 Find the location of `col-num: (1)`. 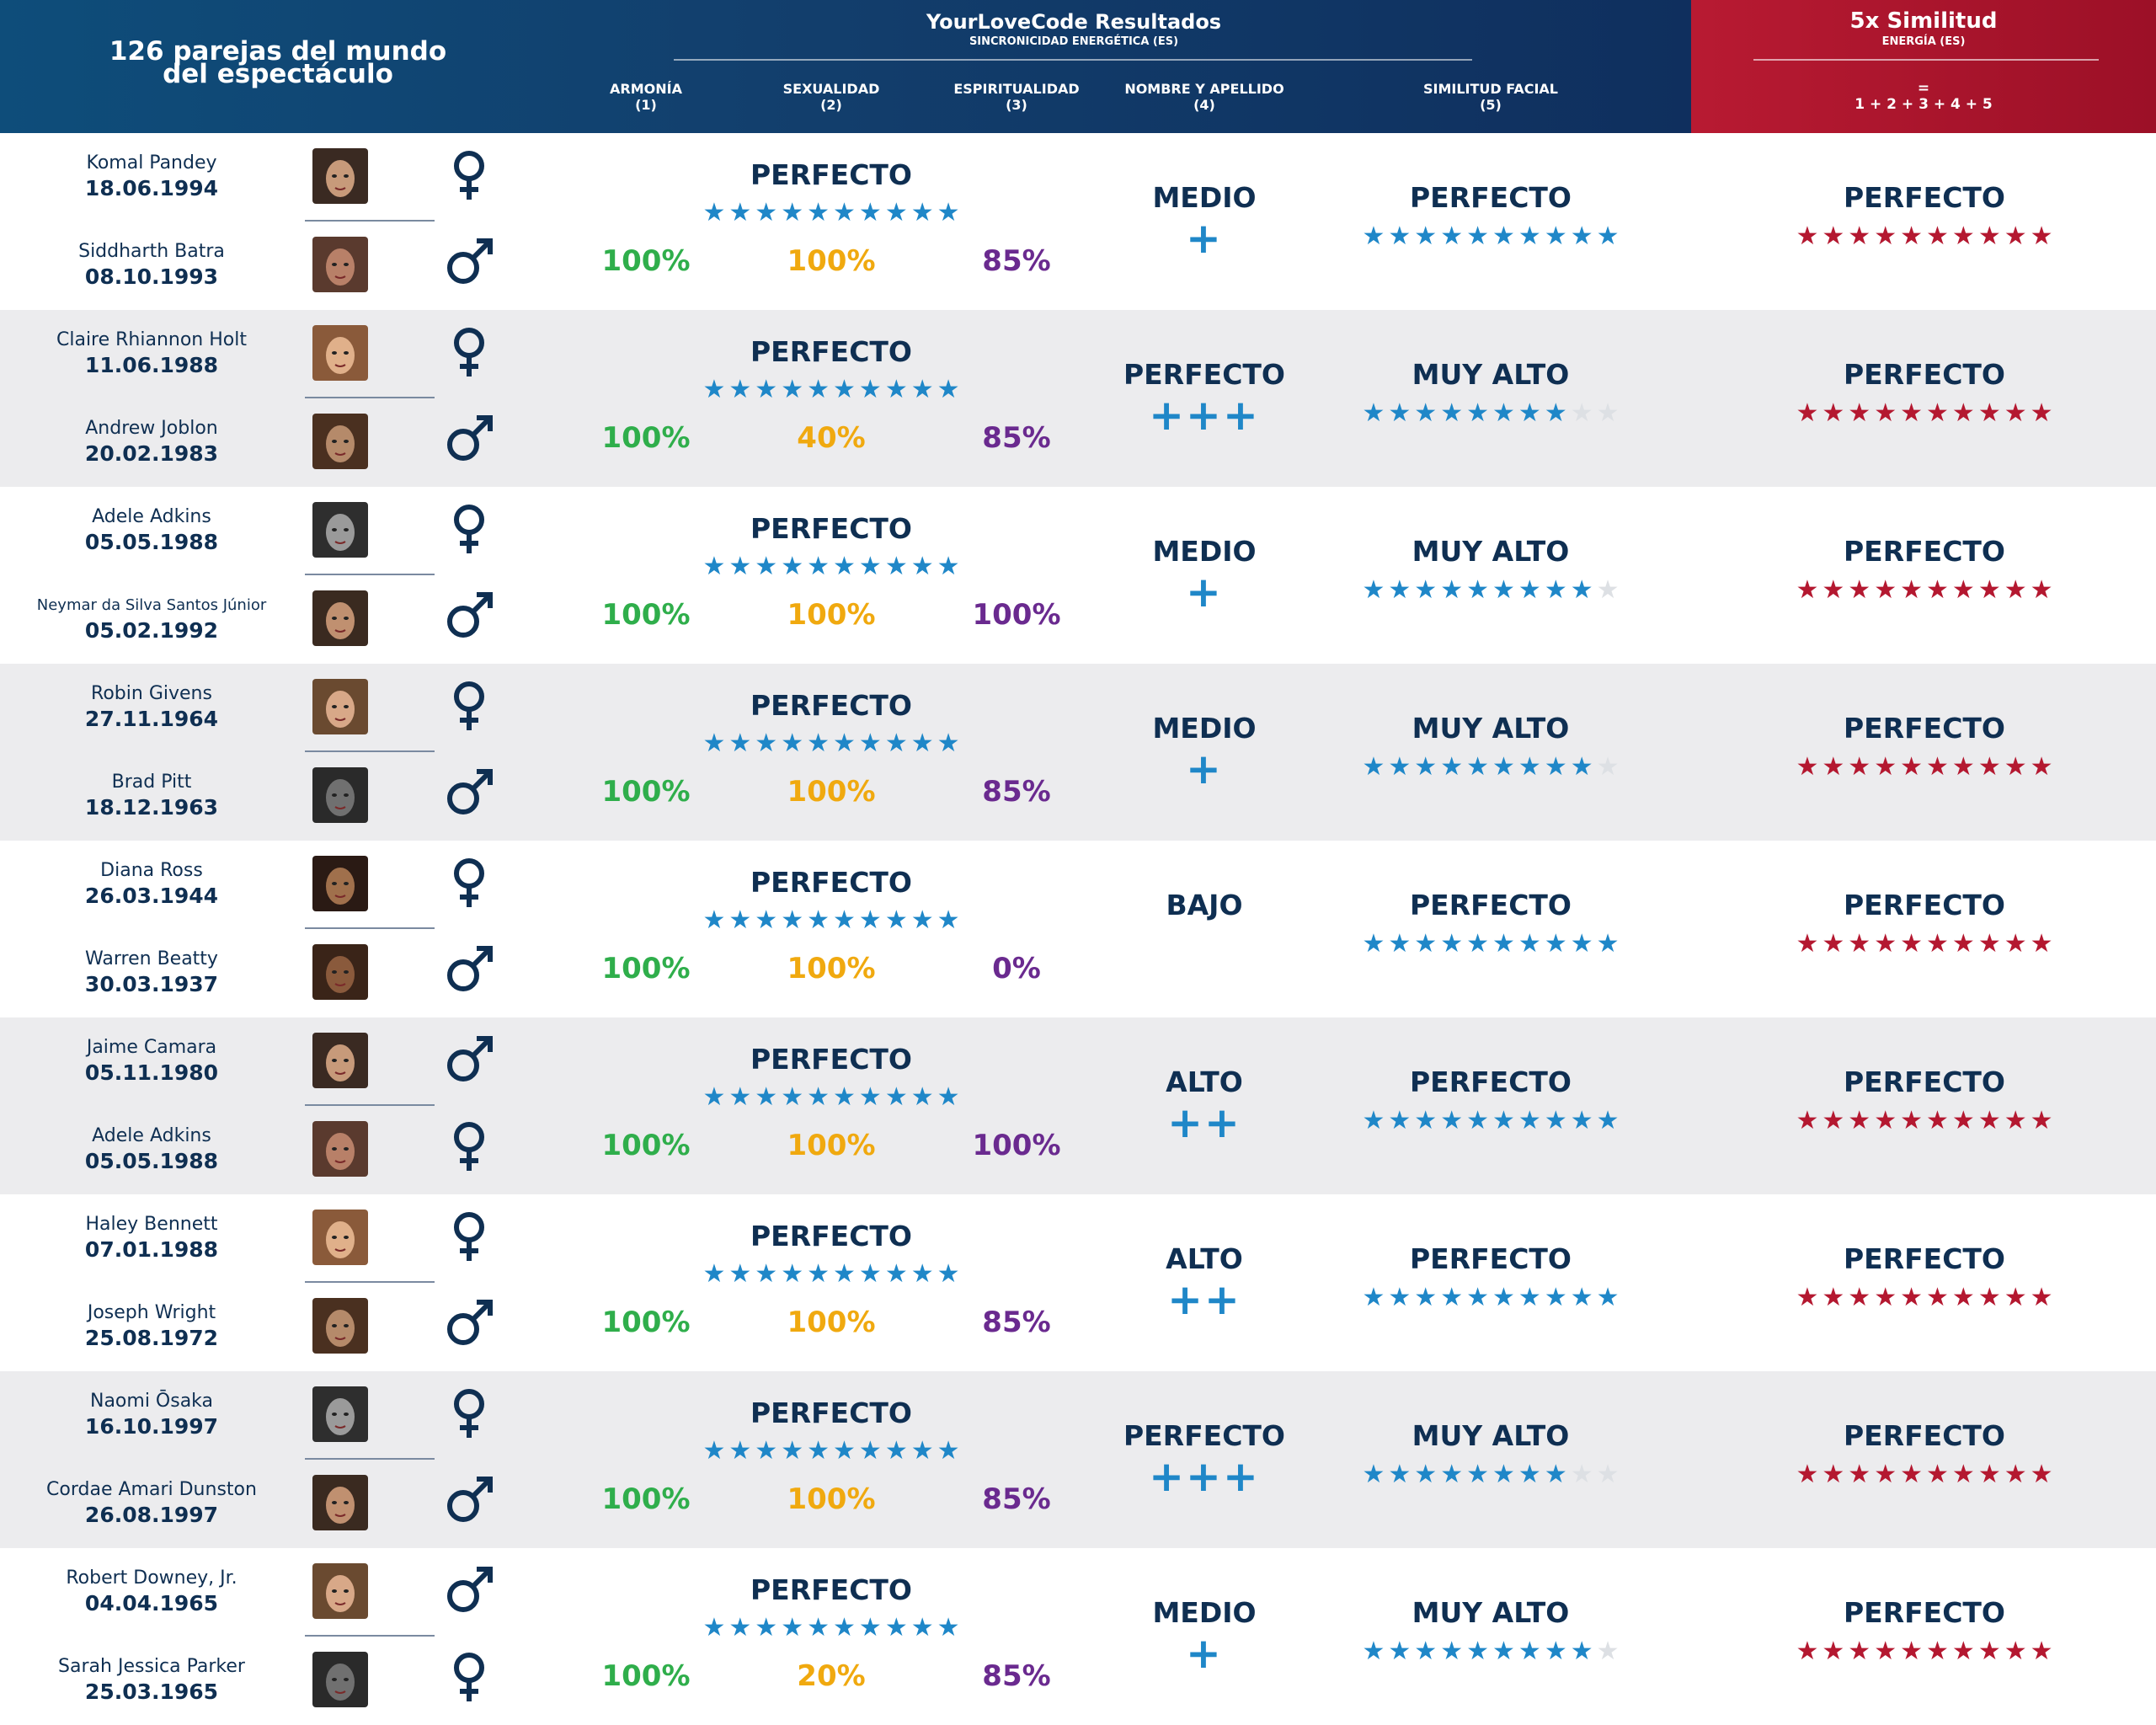

col-num: (1) is located at coordinates (646, 105).